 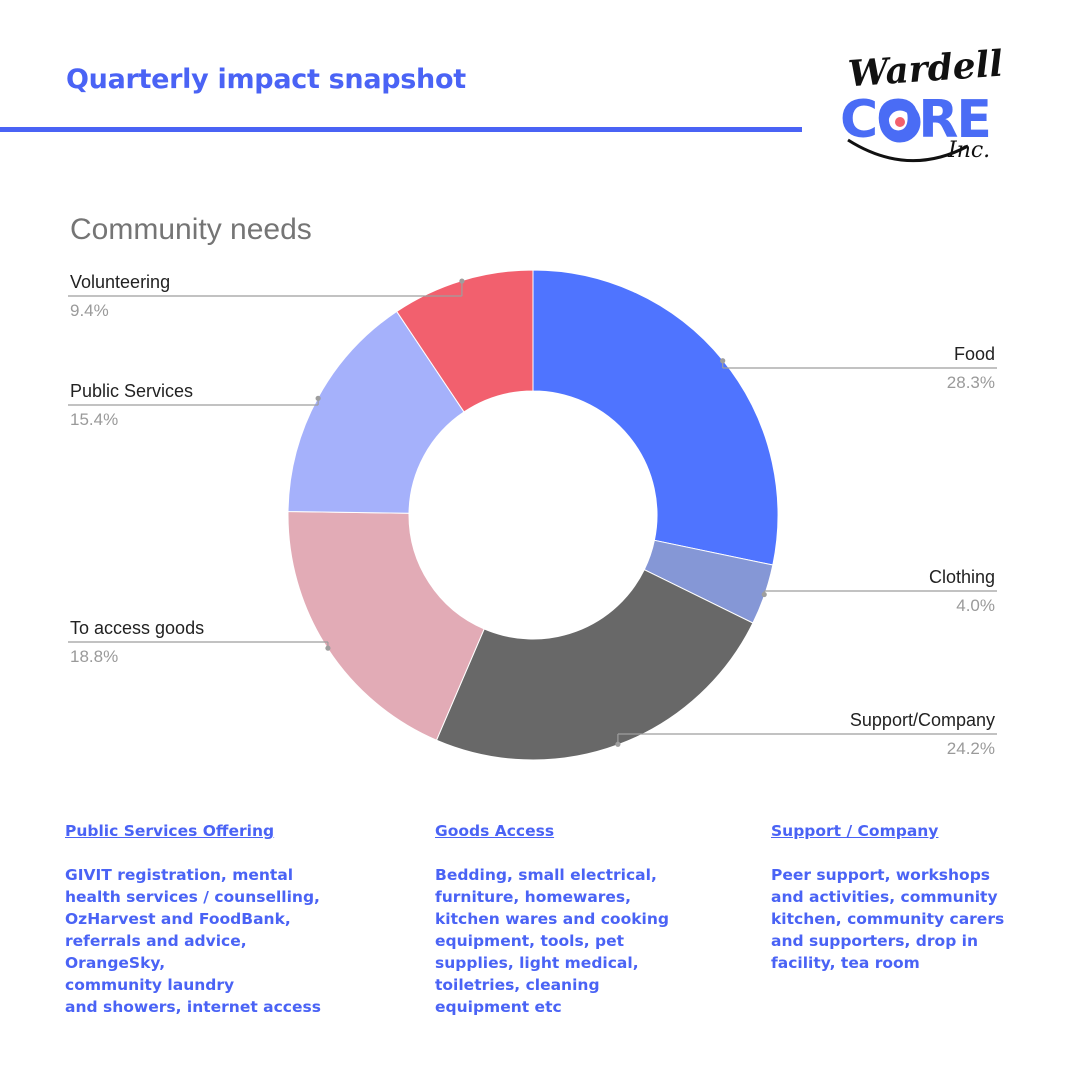 I want to click on slice-support-company, so click(x=594, y=665).